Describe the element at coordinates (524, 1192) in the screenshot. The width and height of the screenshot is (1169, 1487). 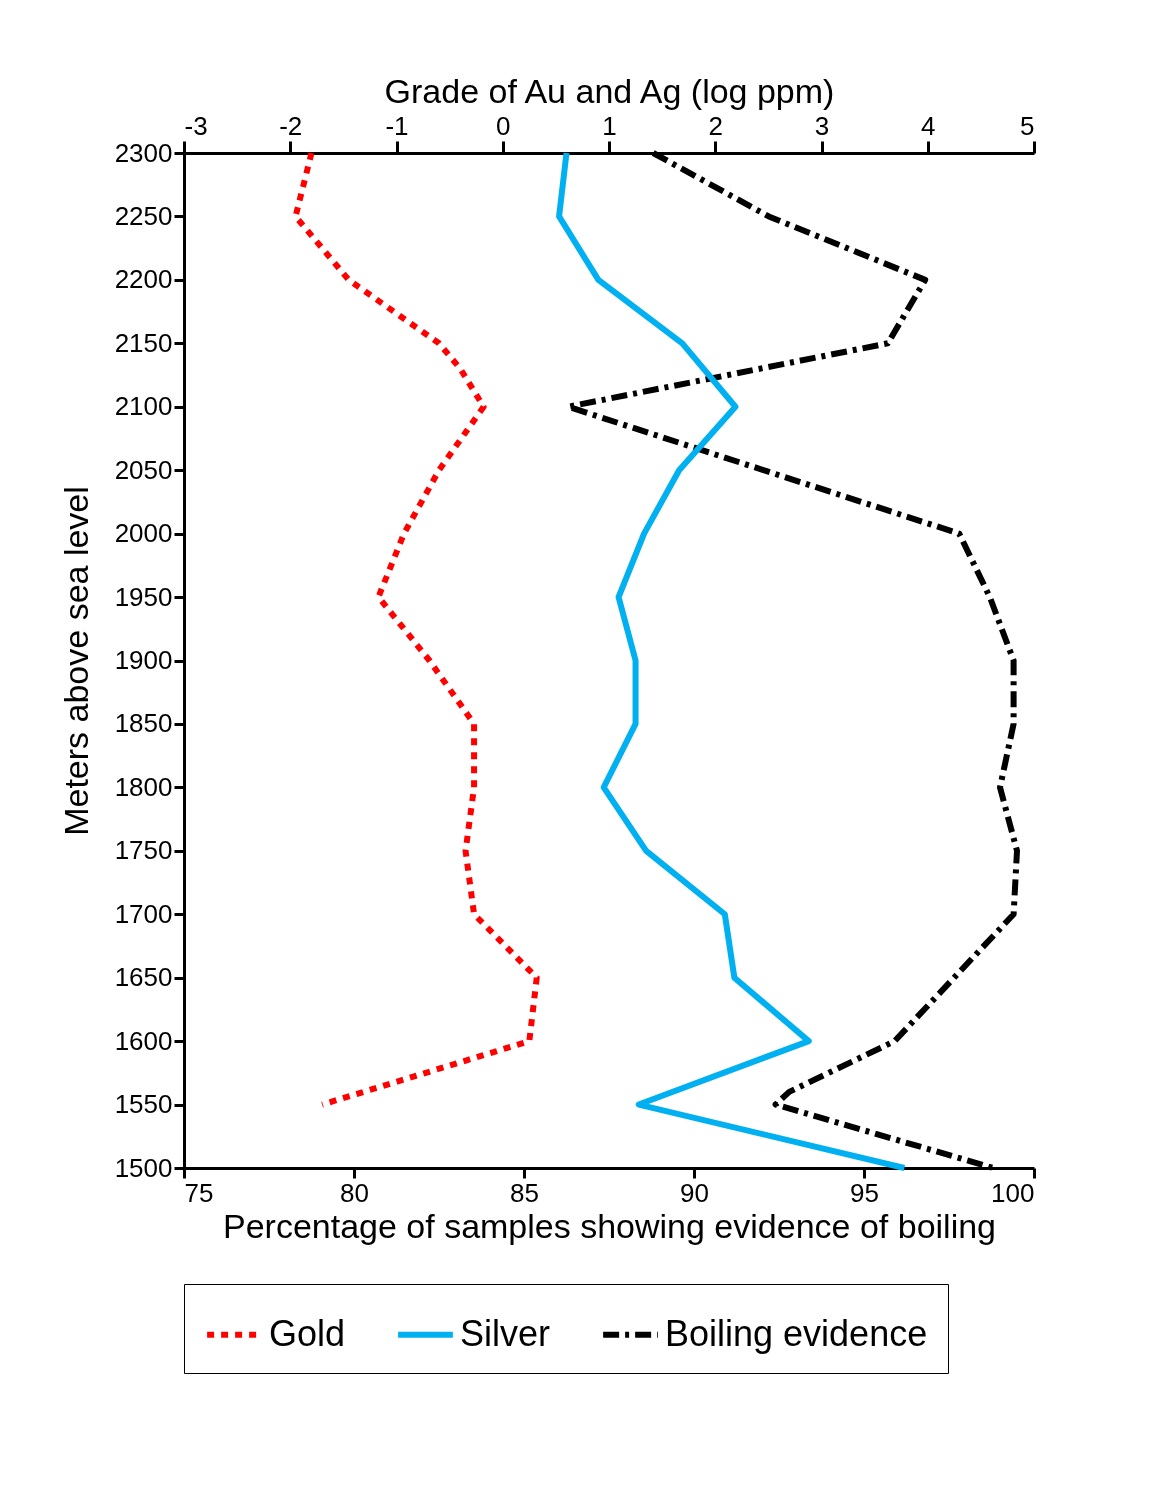
I see `x-tick-label: 85` at that location.